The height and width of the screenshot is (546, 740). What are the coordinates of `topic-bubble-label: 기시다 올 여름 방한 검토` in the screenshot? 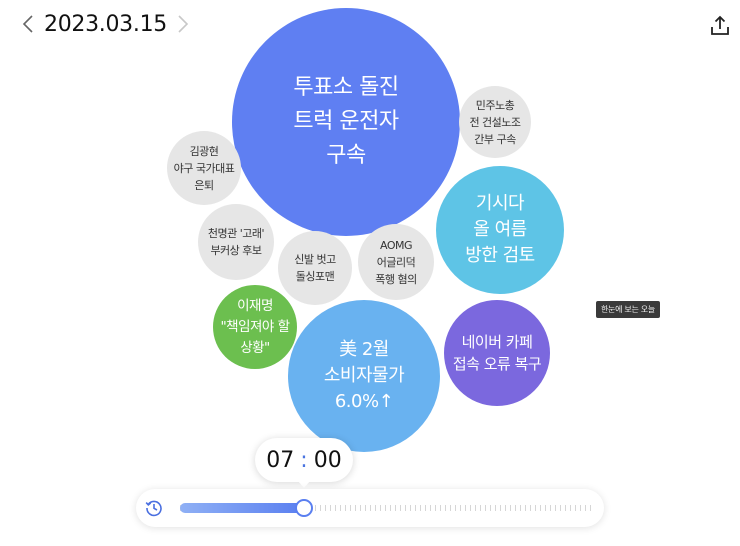 It's located at (500, 229).